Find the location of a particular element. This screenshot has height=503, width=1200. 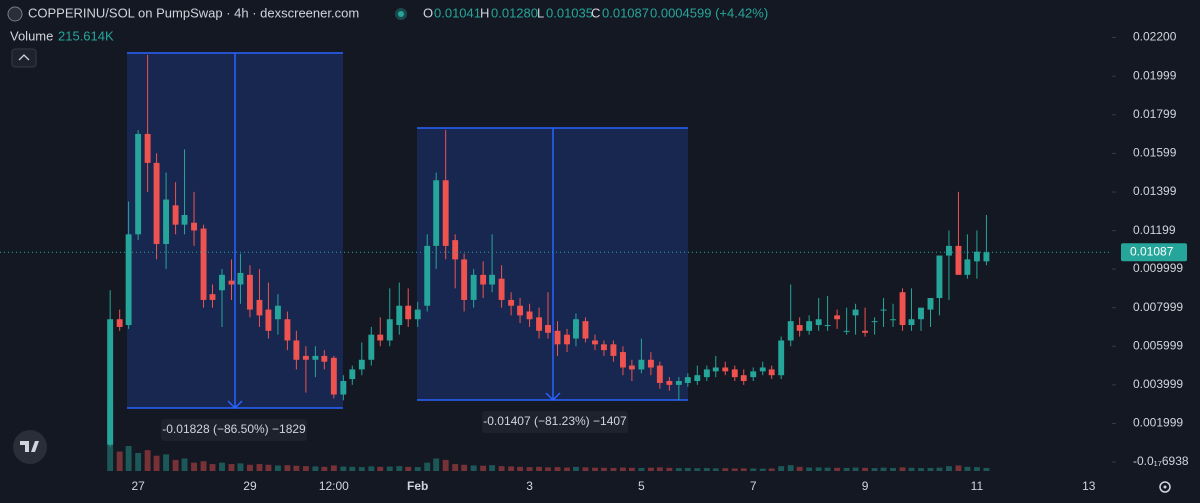

y-tick-label: 0.001999 is located at coordinates (1158, 423).